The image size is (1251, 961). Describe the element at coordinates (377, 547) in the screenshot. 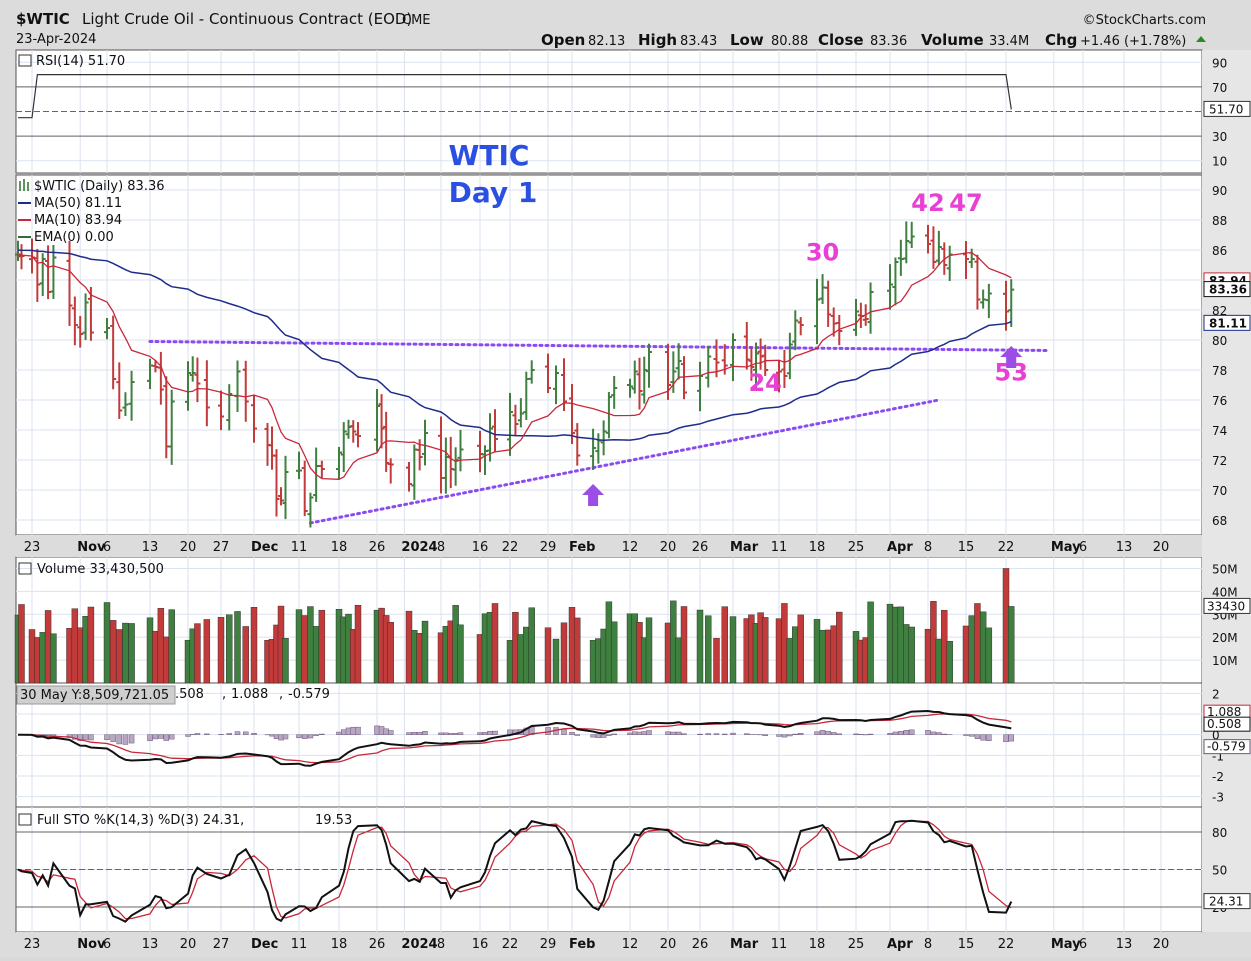

I see `x-axis-1-label: 26` at that location.